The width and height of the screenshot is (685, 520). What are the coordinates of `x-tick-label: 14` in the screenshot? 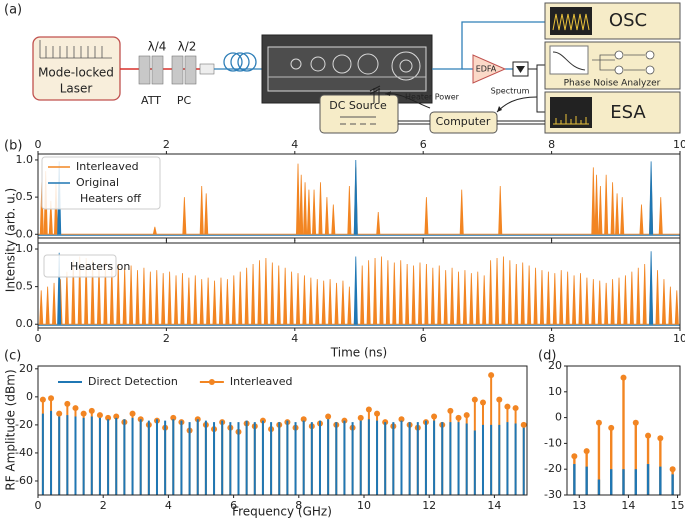 It's located at (628, 505).